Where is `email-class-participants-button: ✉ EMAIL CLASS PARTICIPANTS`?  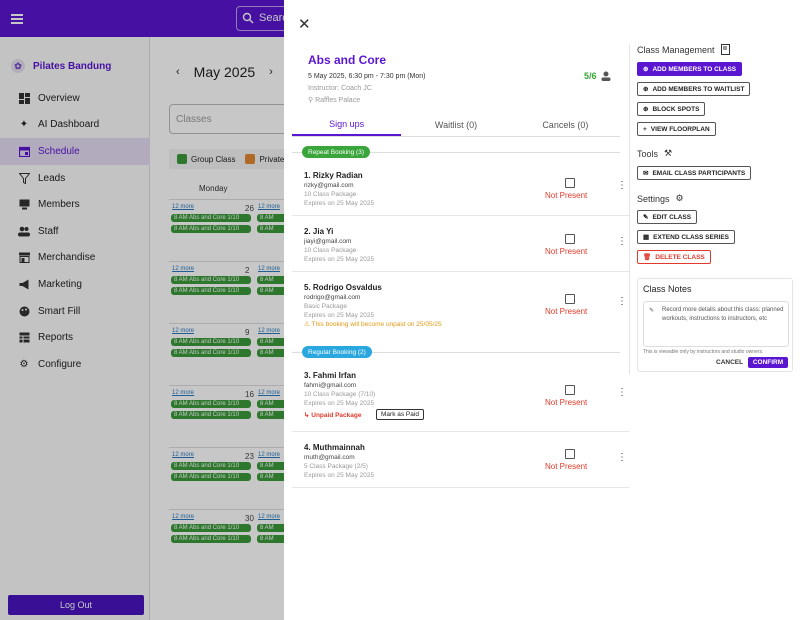 email-class-participants-button: ✉ EMAIL CLASS PARTICIPANTS is located at coordinates (694, 173).